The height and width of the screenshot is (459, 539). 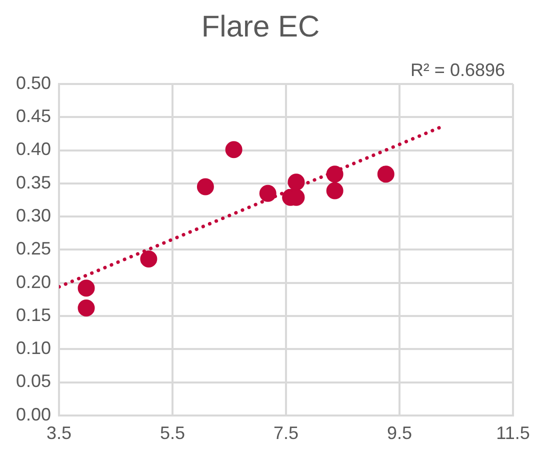 I want to click on y-tick-label: 0.15, so click(x=34, y=314).